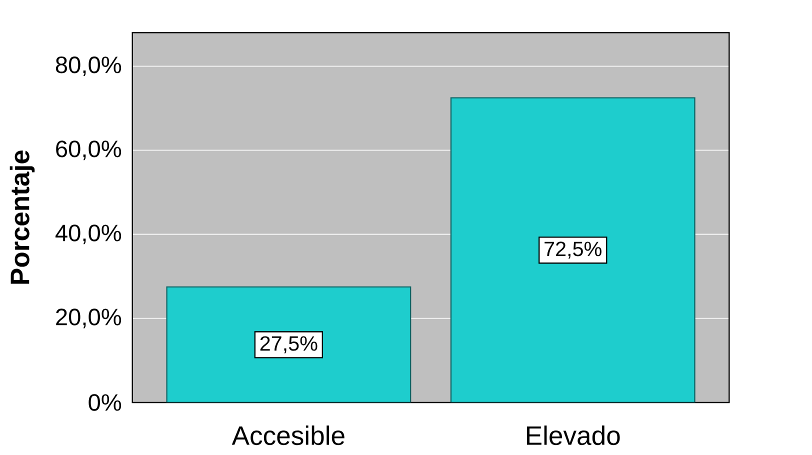 The width and height of the screenshot is (812, 455). I want to click on y-tick-label: 20,0%, so click(89, 318).